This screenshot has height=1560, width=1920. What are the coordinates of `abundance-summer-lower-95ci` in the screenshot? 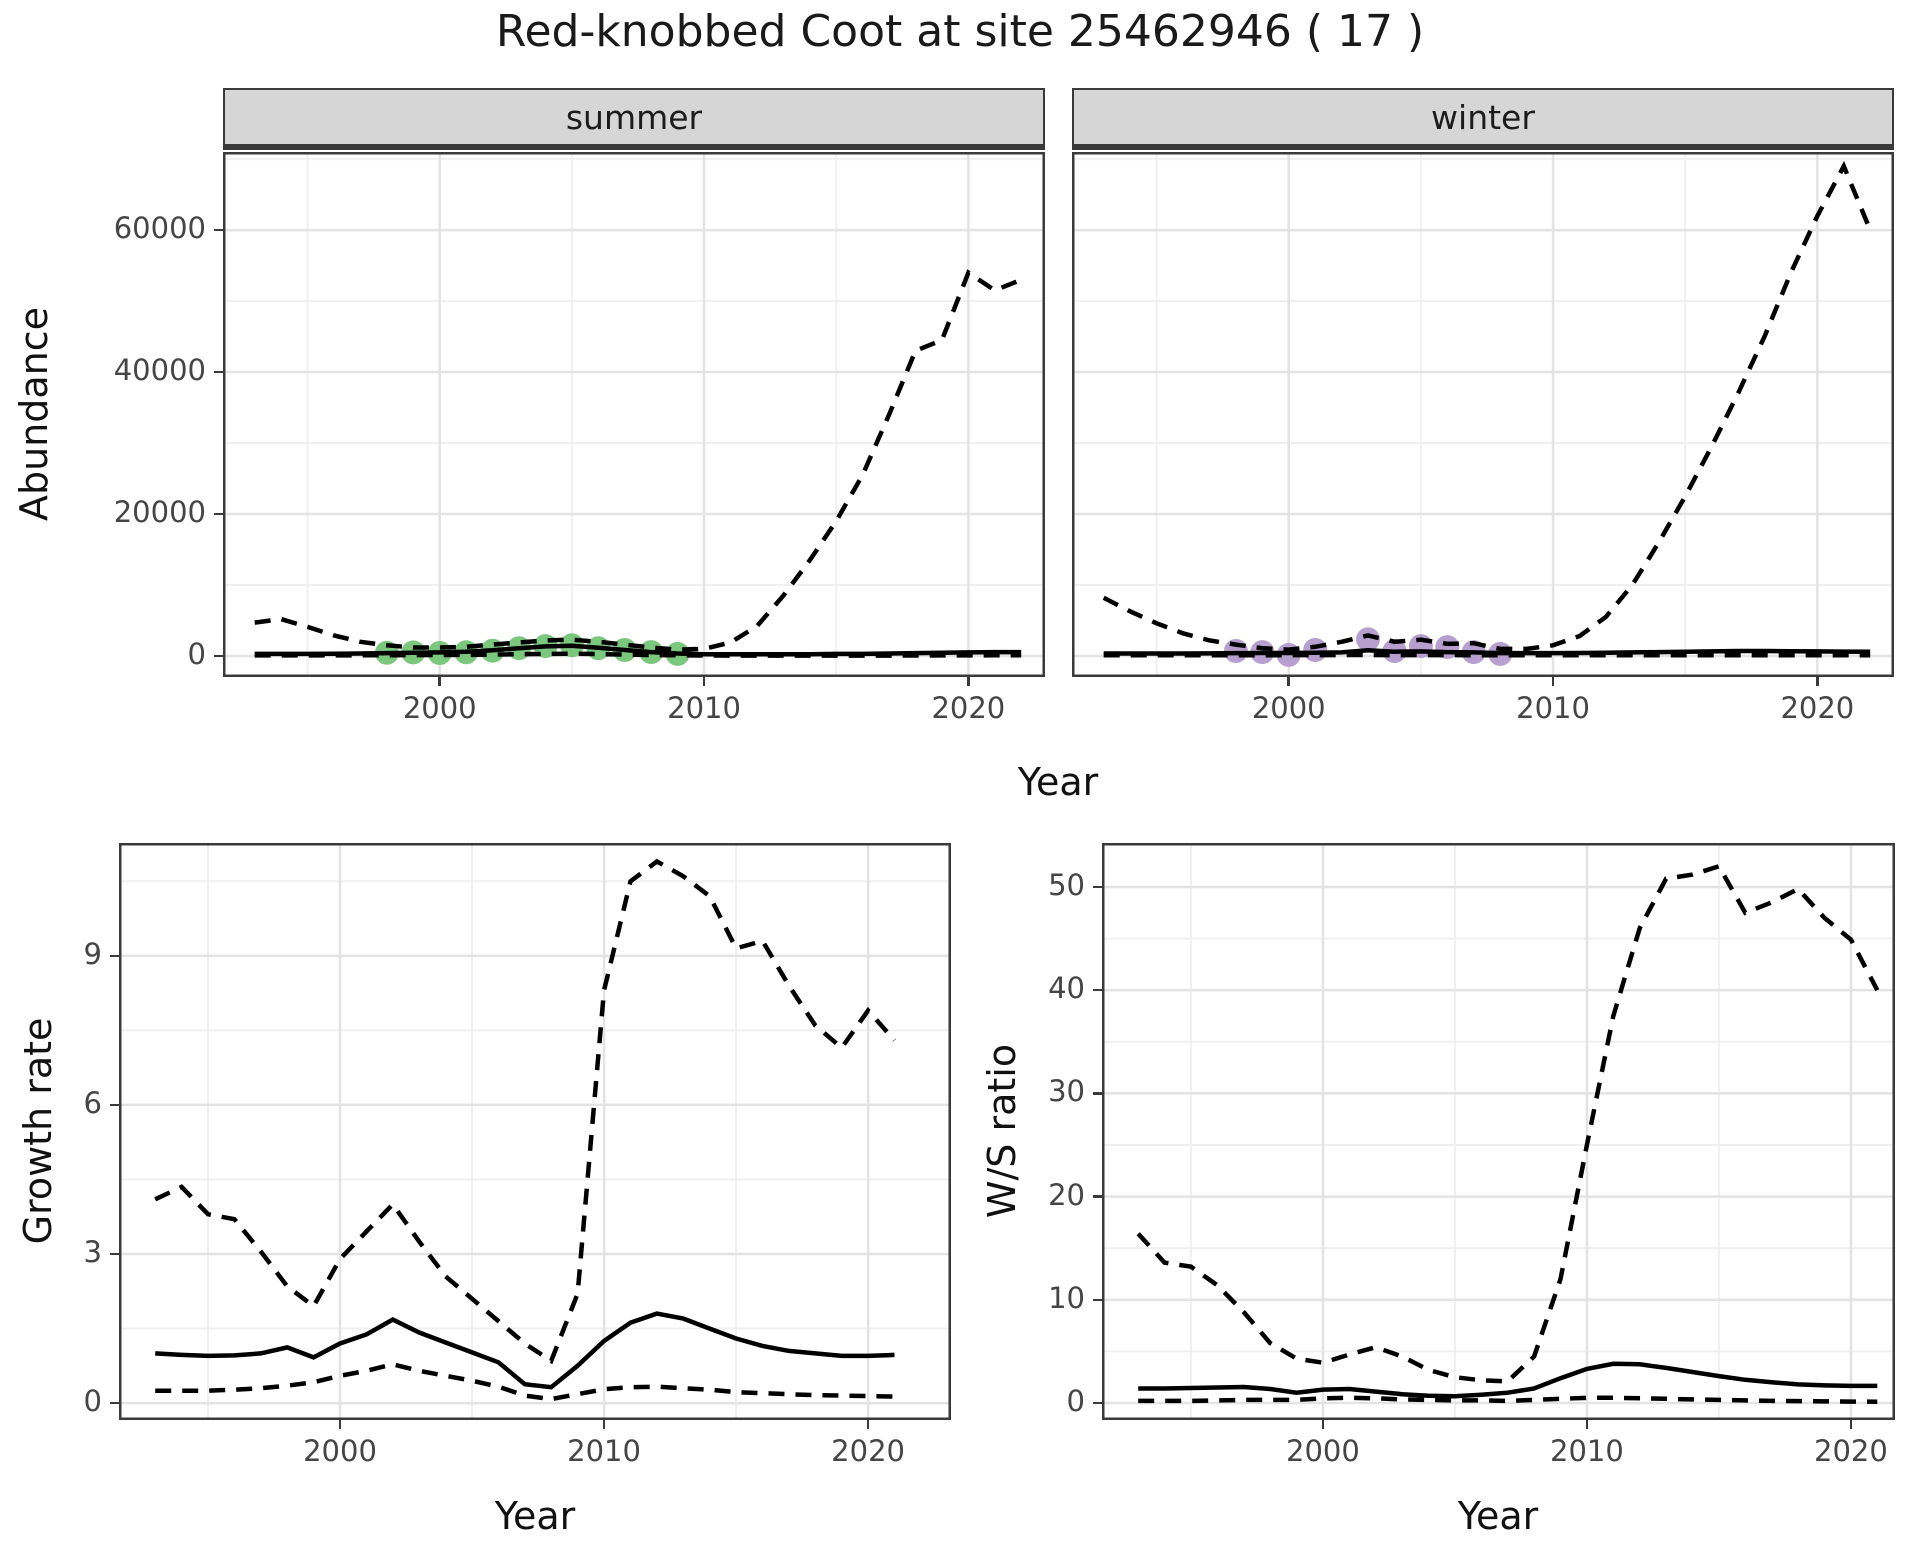 It's located at (638, 654).